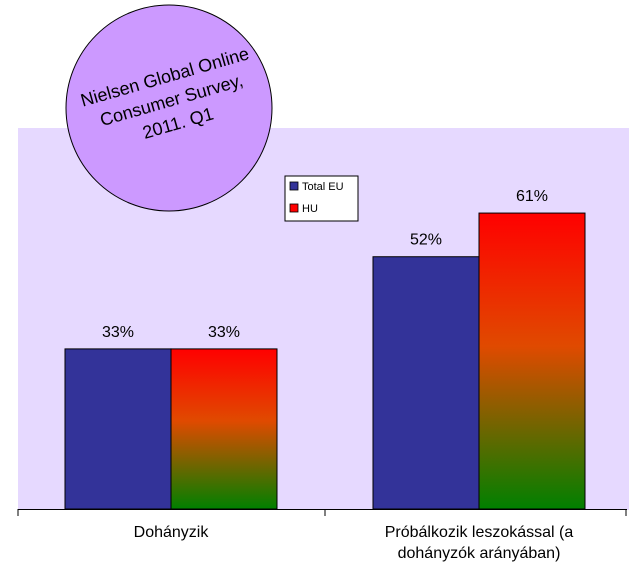 The image size is (629, 577). What do you see at coordinates (294, 186) in the screenshot?
I see `legend-swatch-total-eu` at bounding box center [294, 186].